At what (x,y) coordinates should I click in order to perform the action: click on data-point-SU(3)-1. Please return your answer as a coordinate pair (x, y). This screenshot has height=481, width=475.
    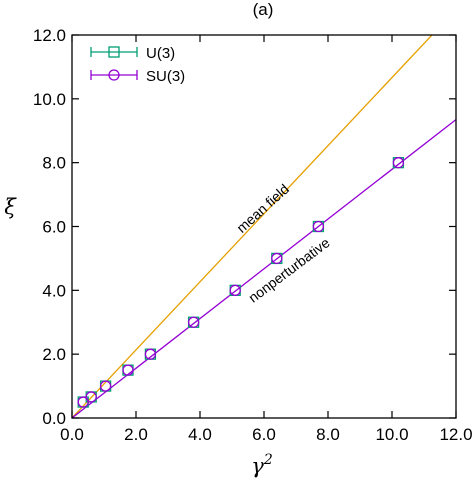
    Looking at the image, I should click on (91, 397).